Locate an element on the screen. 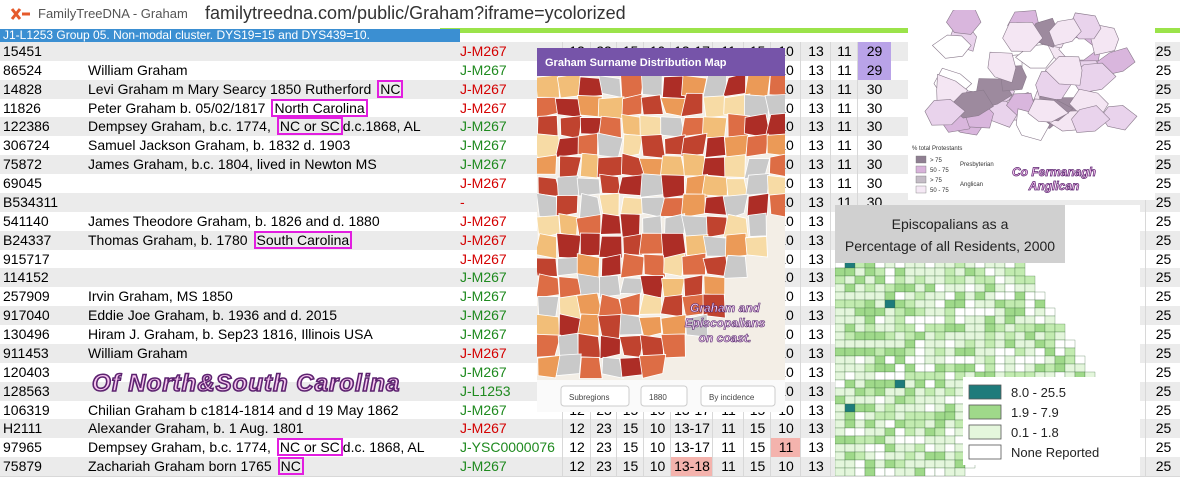  dropdown-label: By incidence is located at coordinates (732, 397).